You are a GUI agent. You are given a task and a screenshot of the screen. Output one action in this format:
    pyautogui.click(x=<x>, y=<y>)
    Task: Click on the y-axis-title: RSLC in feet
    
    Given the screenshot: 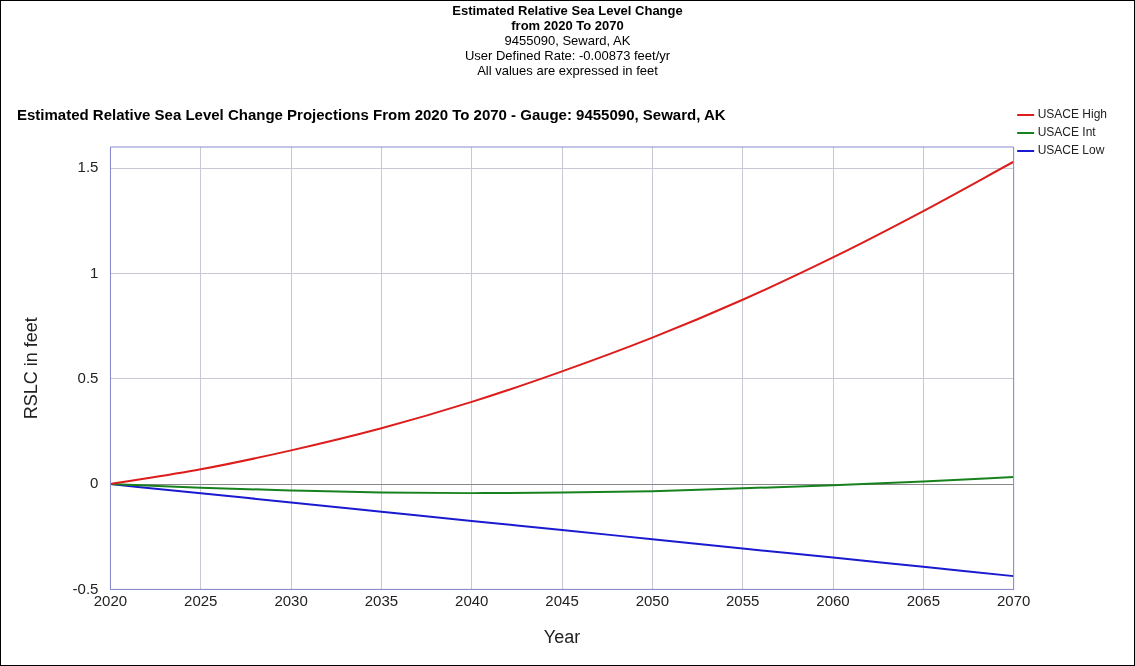 What is the action you would take?
    pyautogui.click(x=30, y=368)
    